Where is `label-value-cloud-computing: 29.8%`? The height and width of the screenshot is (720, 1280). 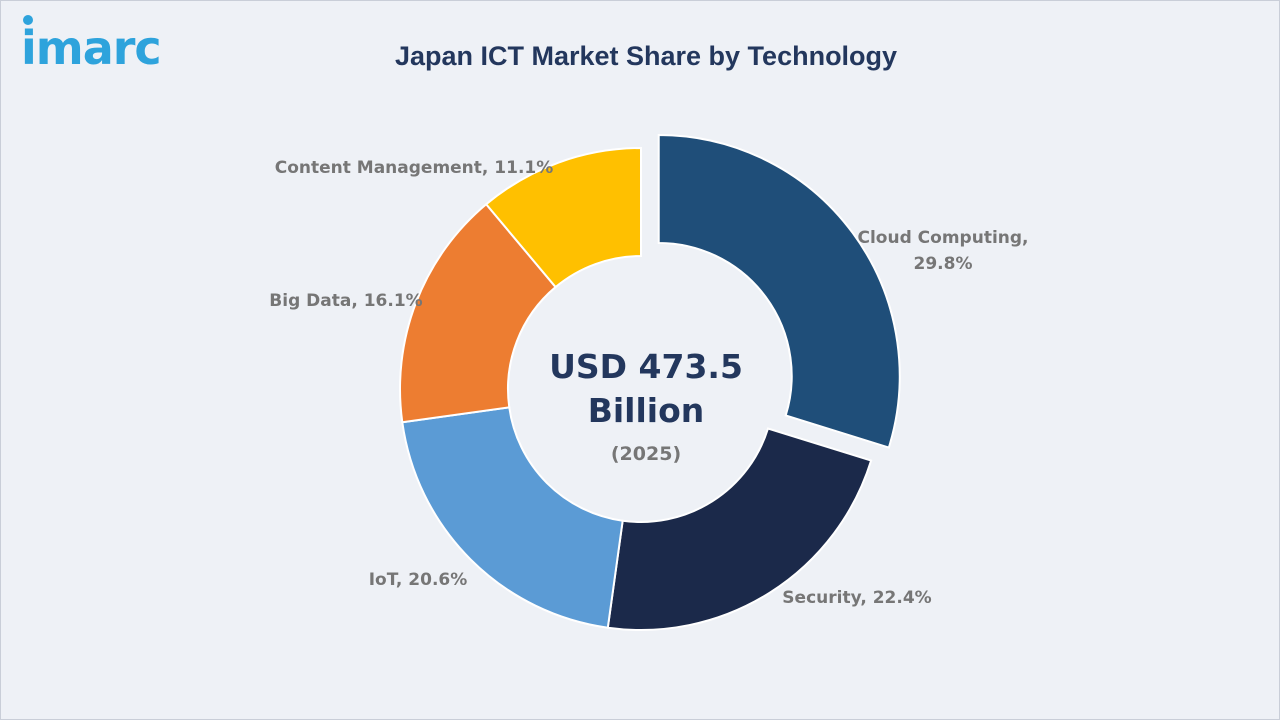 label-value-cloud-computing: 29.8% is located at coordinates (943, 264).